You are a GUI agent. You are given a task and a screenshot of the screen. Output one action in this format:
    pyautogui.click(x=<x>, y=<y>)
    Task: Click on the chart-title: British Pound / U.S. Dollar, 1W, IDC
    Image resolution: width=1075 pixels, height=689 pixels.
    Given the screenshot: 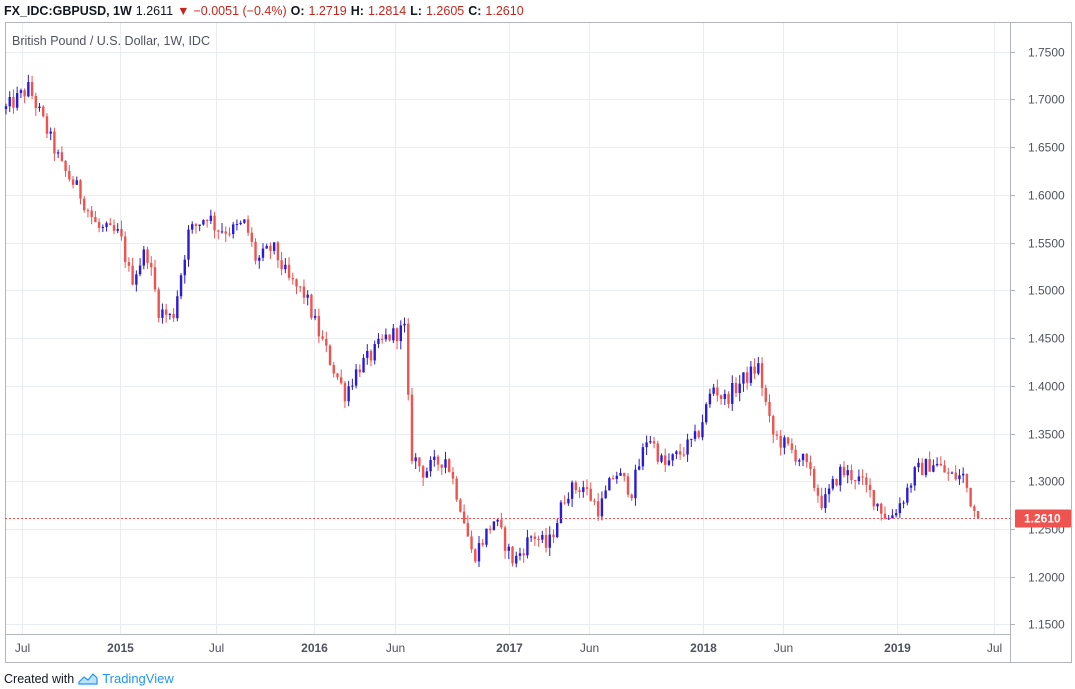 What is the action you would take?
    pyautogui.click(x=111, y=41)
    